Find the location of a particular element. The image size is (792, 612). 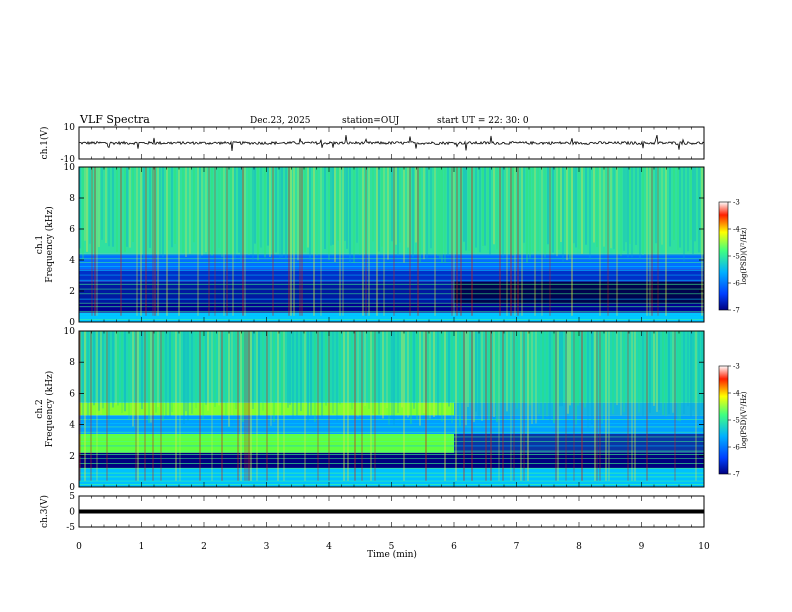

time-axis: 0 1 2 3 4 5 6 7 8 9 10 is located at coordinates (393, 547).